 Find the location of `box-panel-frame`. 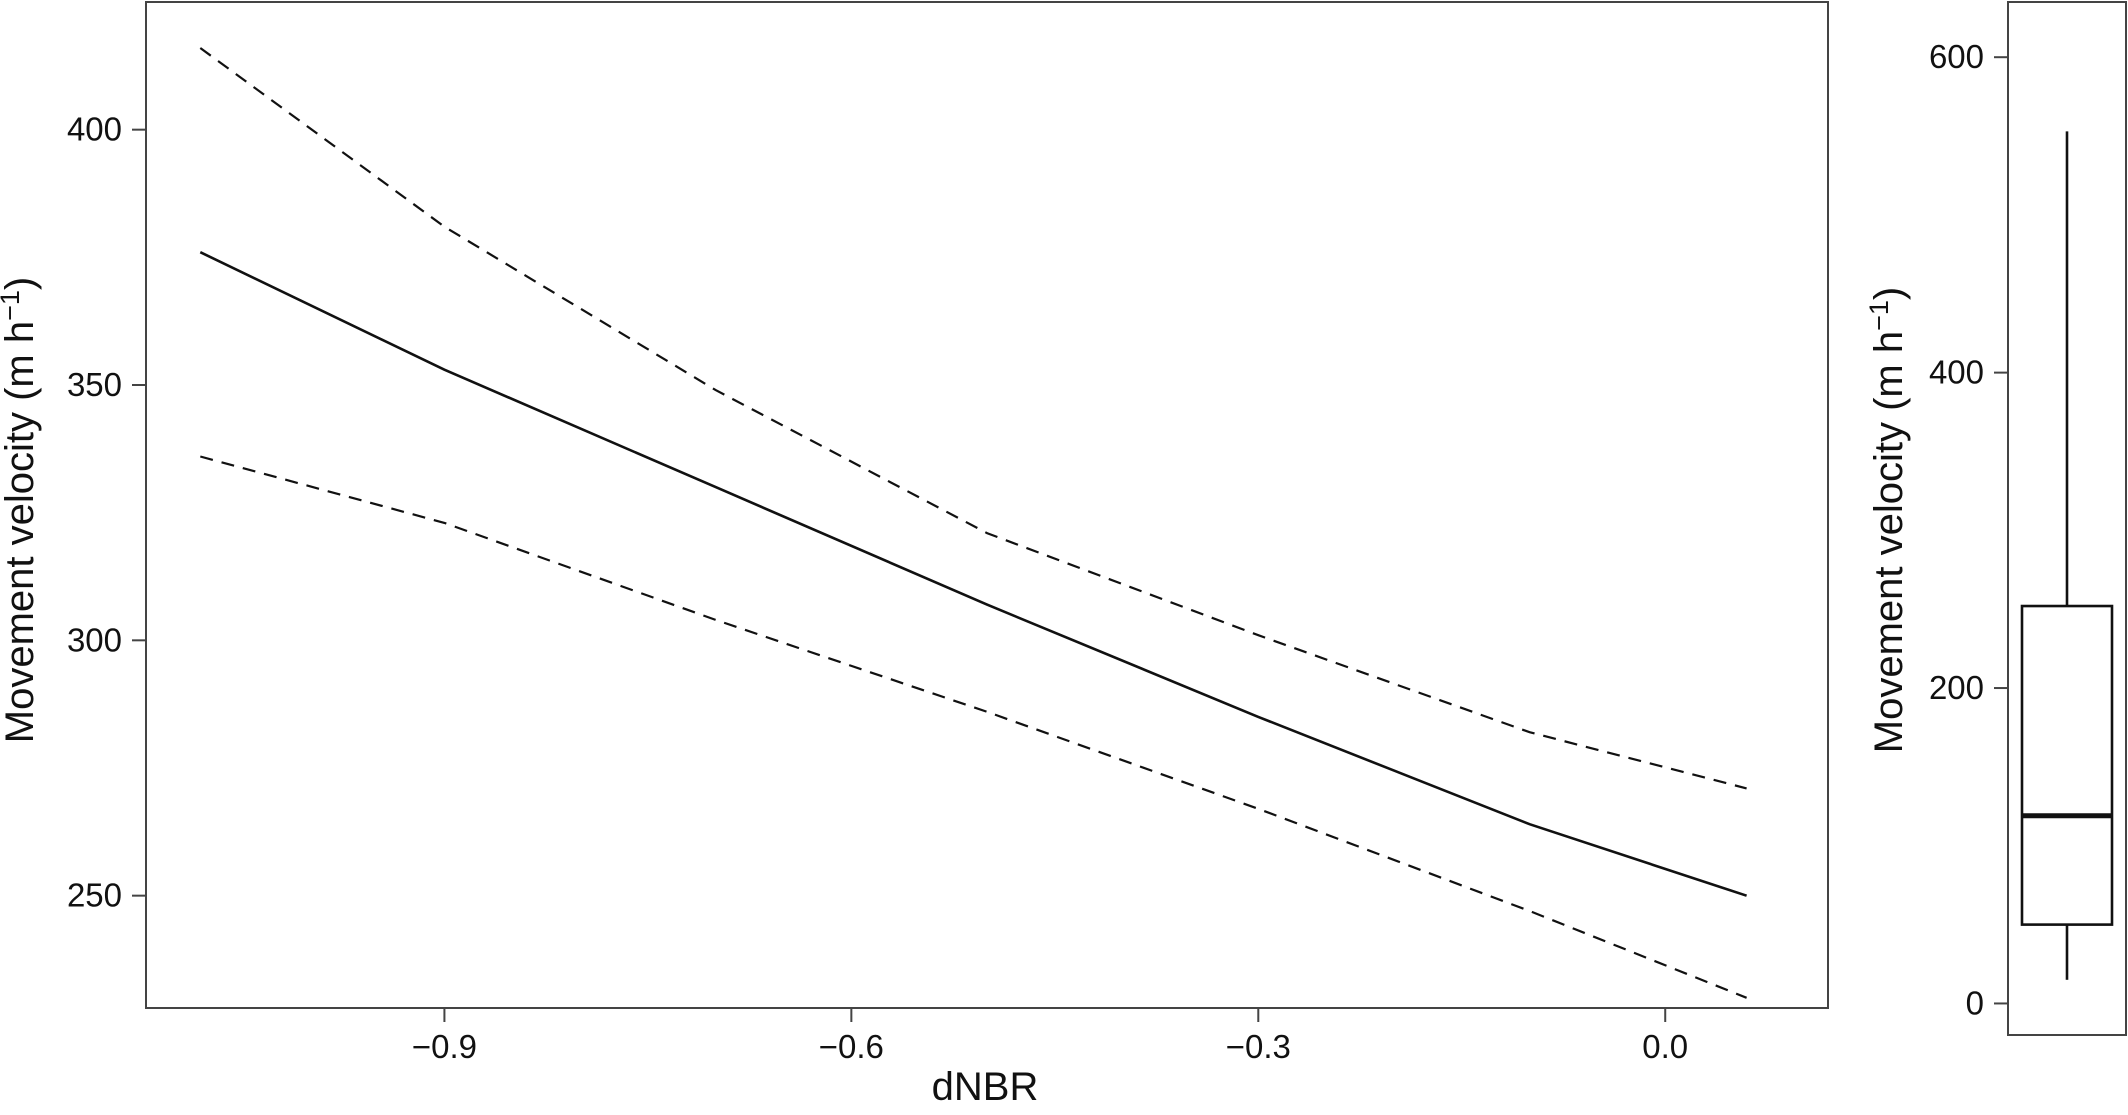

box-panel-frame is located at coordinates (2067, 518).